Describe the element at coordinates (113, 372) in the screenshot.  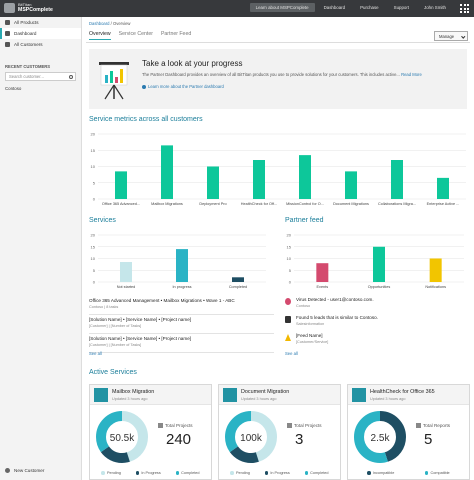
I see `active-services-title: Active Services` at that location.